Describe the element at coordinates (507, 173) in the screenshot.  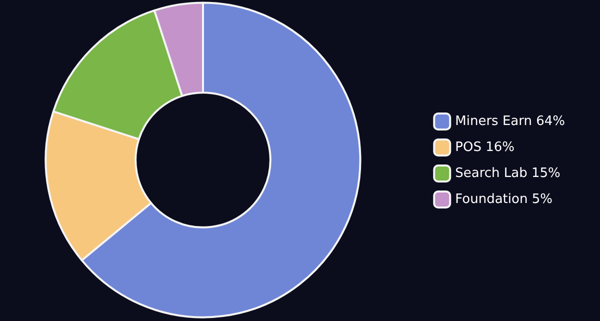
I see `legend-label: Search Lab 15%` at that location.